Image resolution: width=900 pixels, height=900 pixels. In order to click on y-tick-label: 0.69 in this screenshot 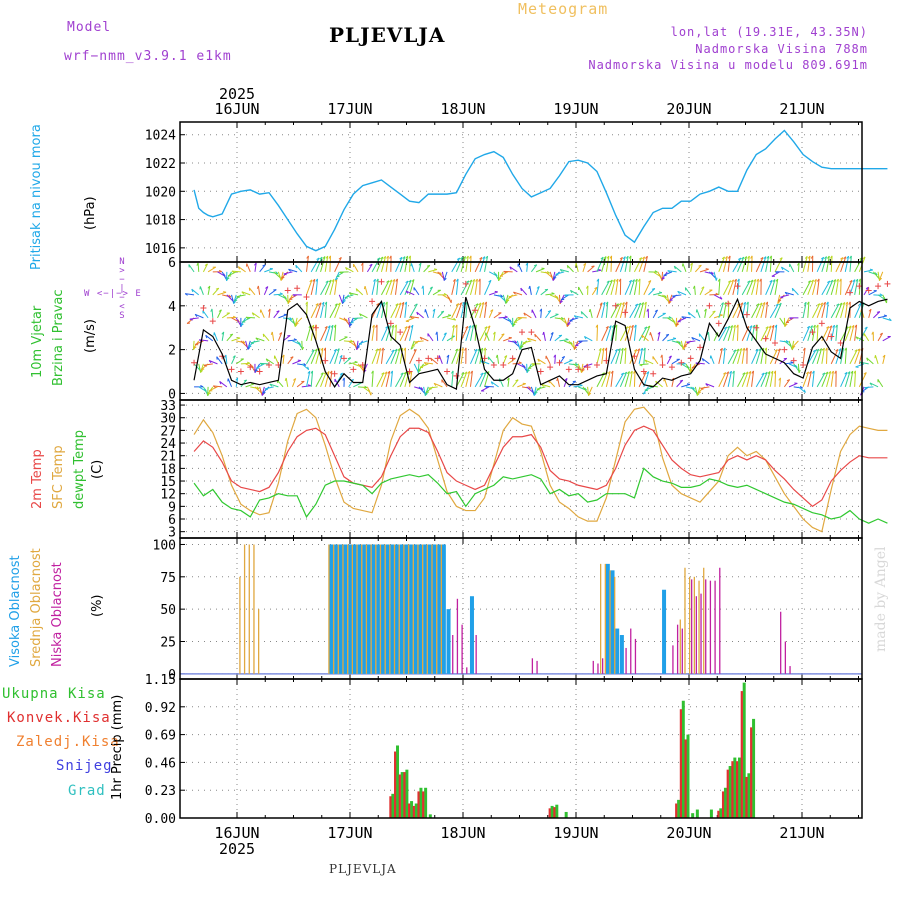, I will do `click(160, 736)`.